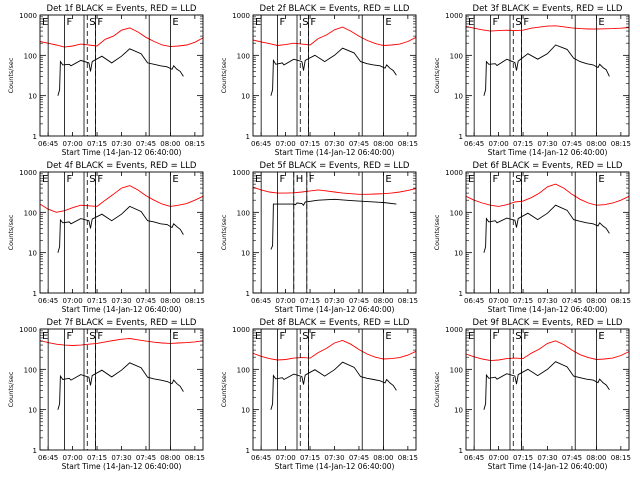 The width and height of the screenshot is (640, 480). Describe the element at coordinates (548, 166) in the screenshot. I see `chart-title: Det 6f BLACK = Events, RED = LLD` at that location.